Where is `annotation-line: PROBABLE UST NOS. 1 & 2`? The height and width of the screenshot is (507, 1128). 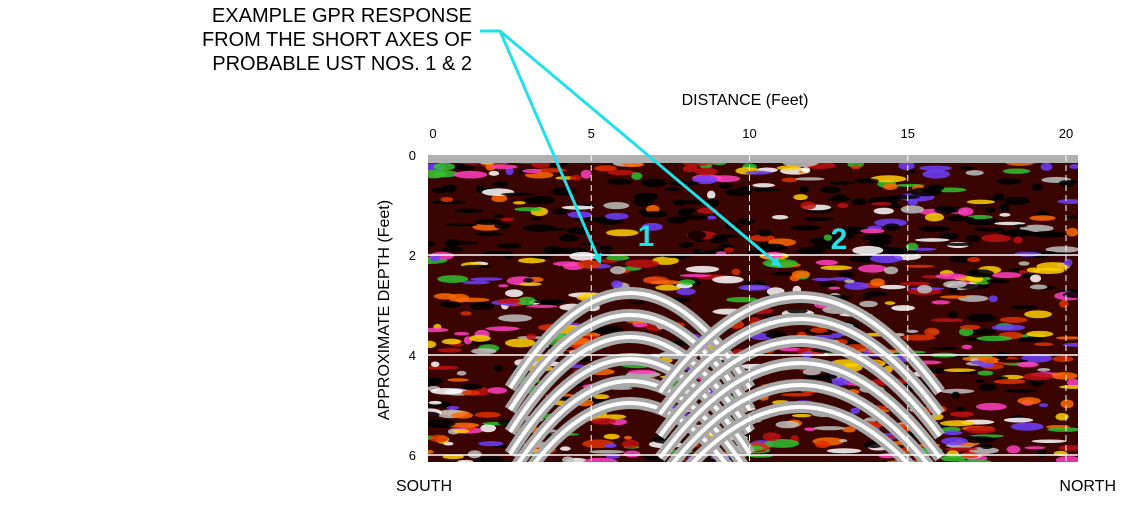
annotation-line: PROBABLE UST NOS. 1 & 2 is located at coordinates (342, 64).